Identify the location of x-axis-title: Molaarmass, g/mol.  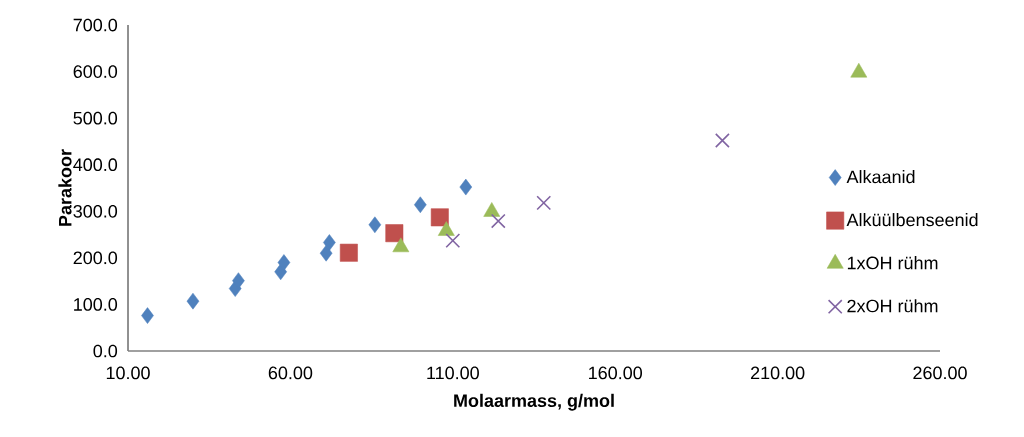
(534, 402).